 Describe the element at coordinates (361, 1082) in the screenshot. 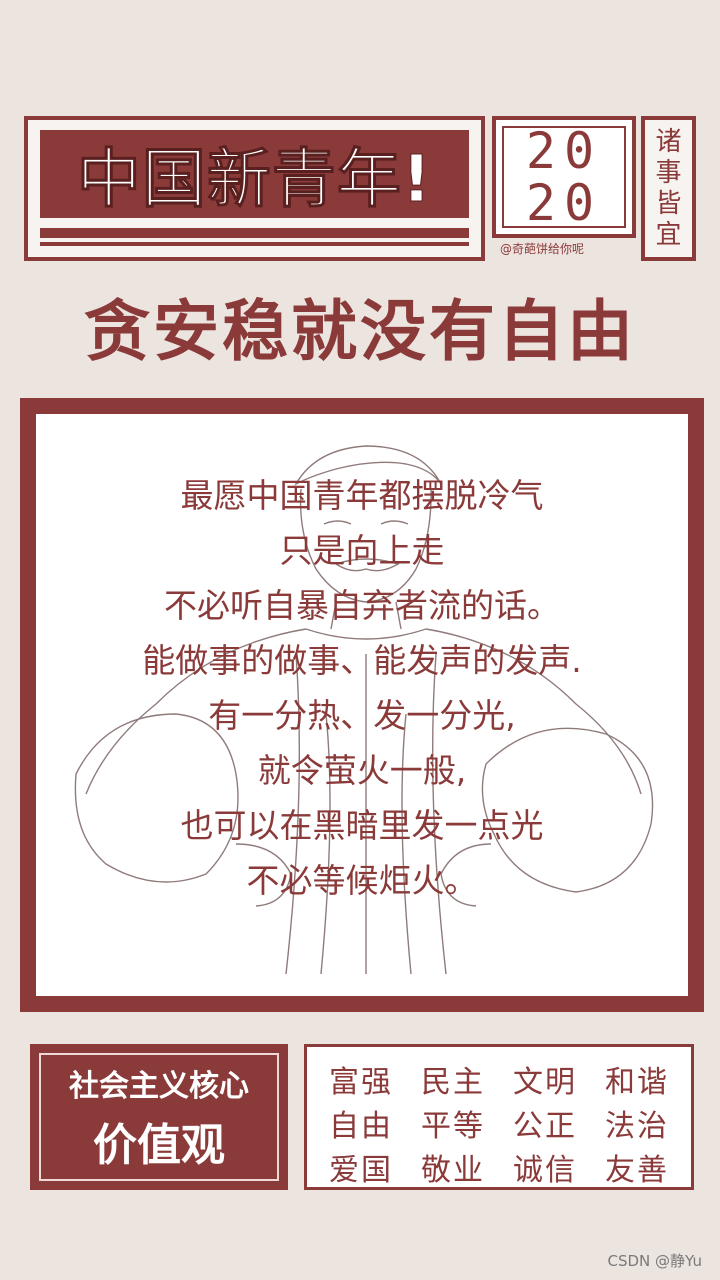

I see `value-item: 富强` at that location.